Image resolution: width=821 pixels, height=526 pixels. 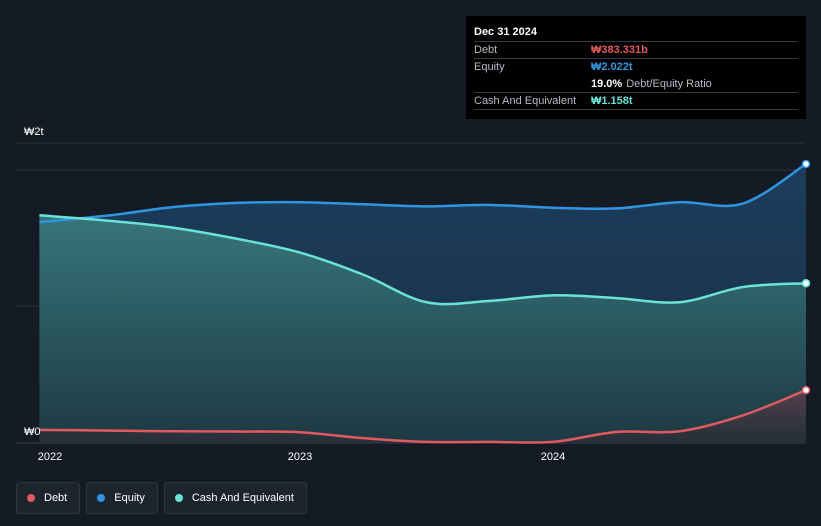 I want to click on line-equity, so click(x=423, y=193).